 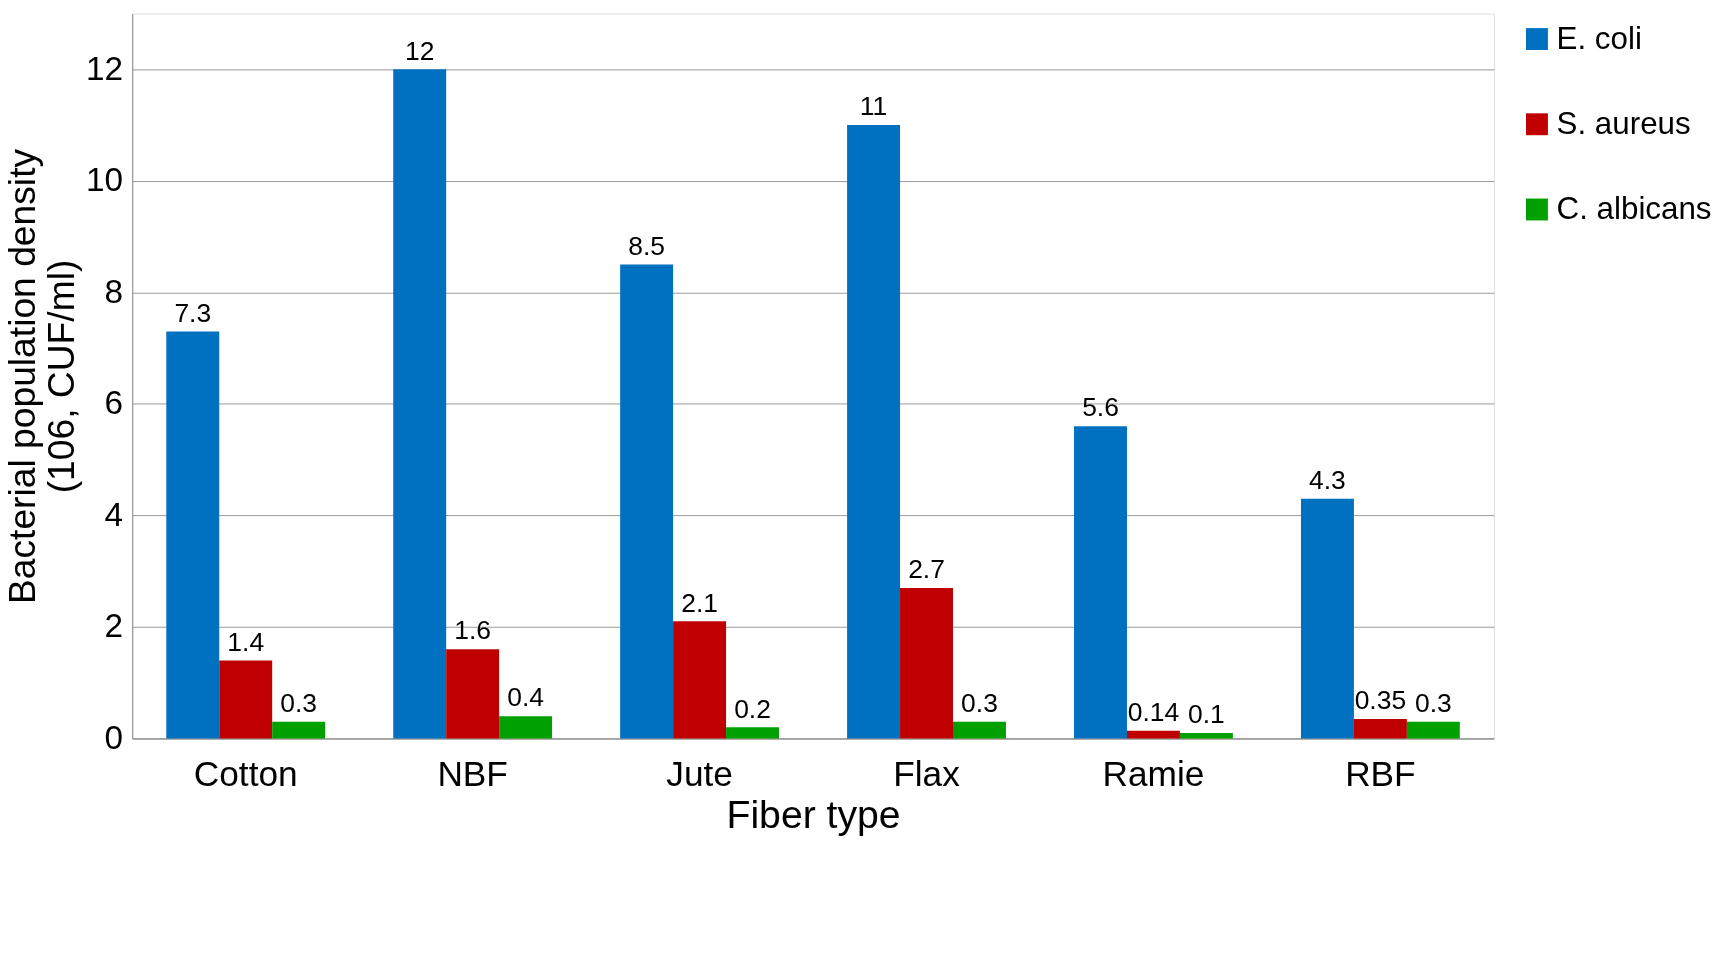 I want to click on x-tick-label: RBF, so click(x=1380, y=773).